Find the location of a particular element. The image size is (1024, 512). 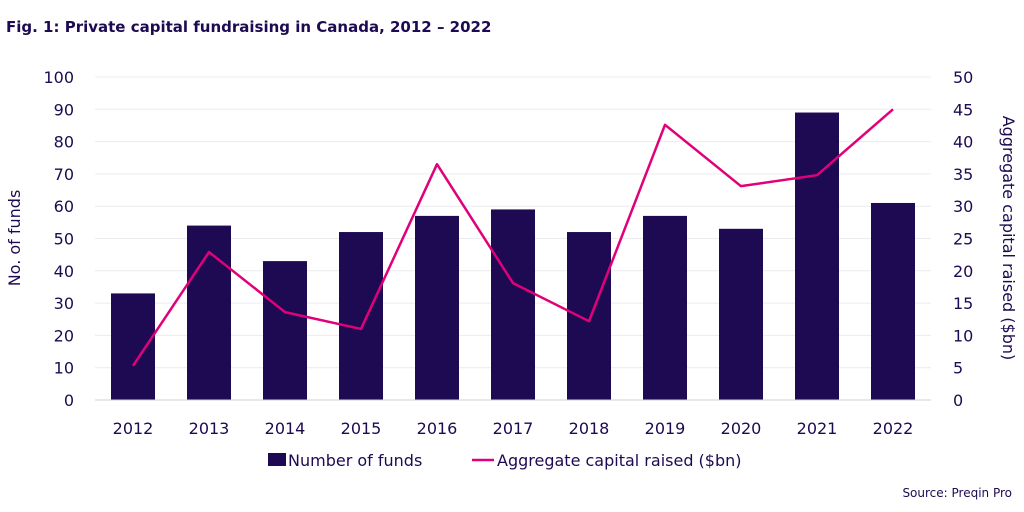

y-right-tick-label: 45 is located at coordinates (963, 109).